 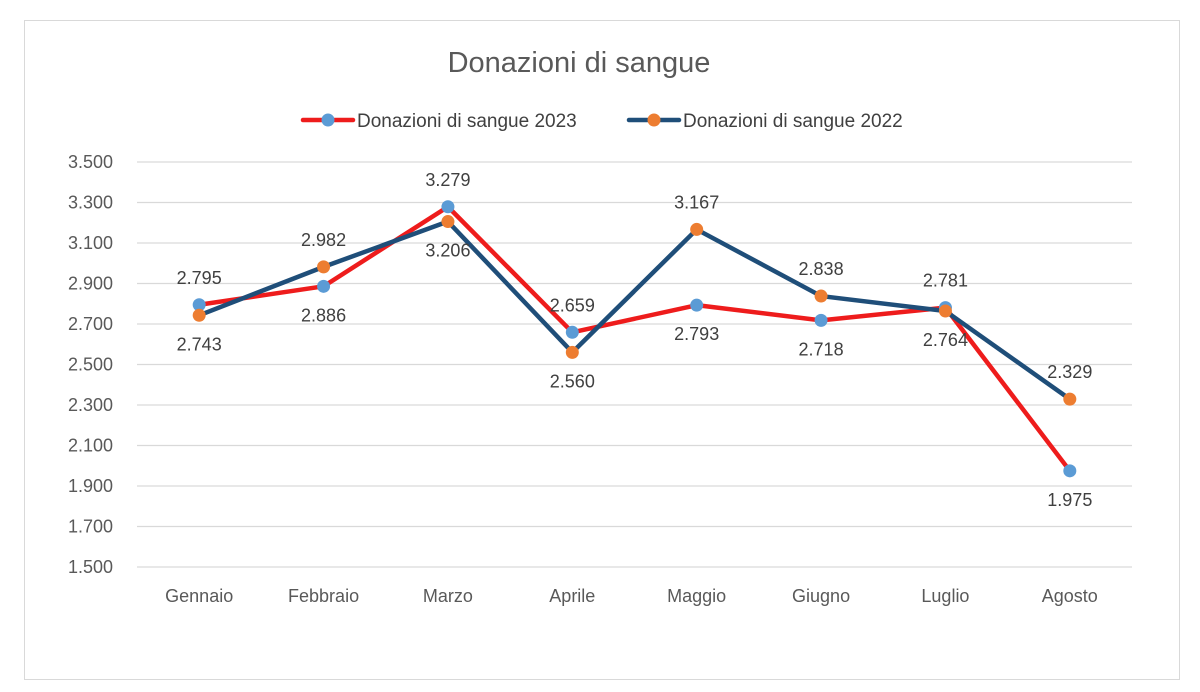 What do you see at coordinates (579, 63) in the screenshot?
I see `chart-title: Donazioni di sangue` at bounding box center [579, 63].